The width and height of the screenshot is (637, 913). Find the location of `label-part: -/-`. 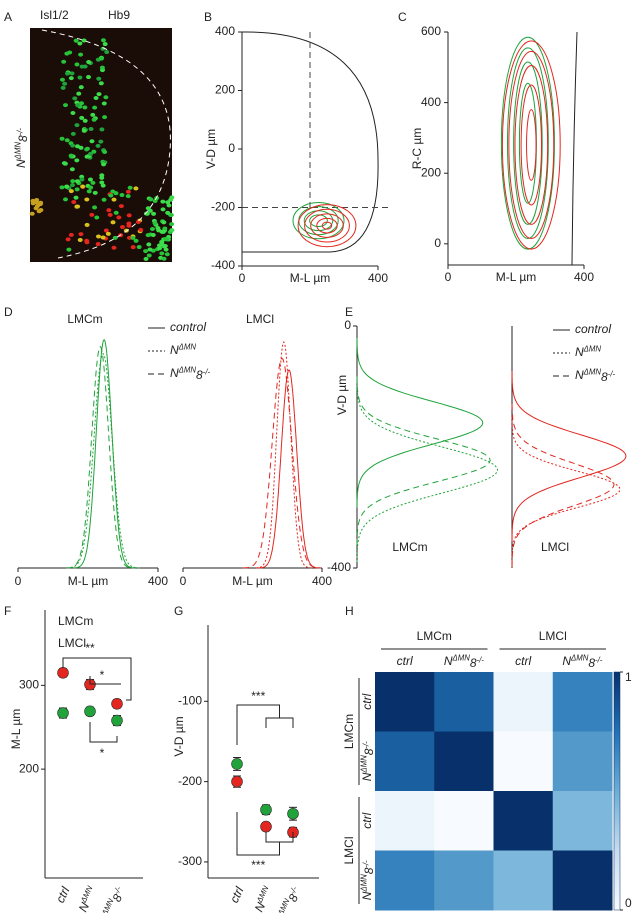

label-part: -/- is located at coordinates (365, 745).